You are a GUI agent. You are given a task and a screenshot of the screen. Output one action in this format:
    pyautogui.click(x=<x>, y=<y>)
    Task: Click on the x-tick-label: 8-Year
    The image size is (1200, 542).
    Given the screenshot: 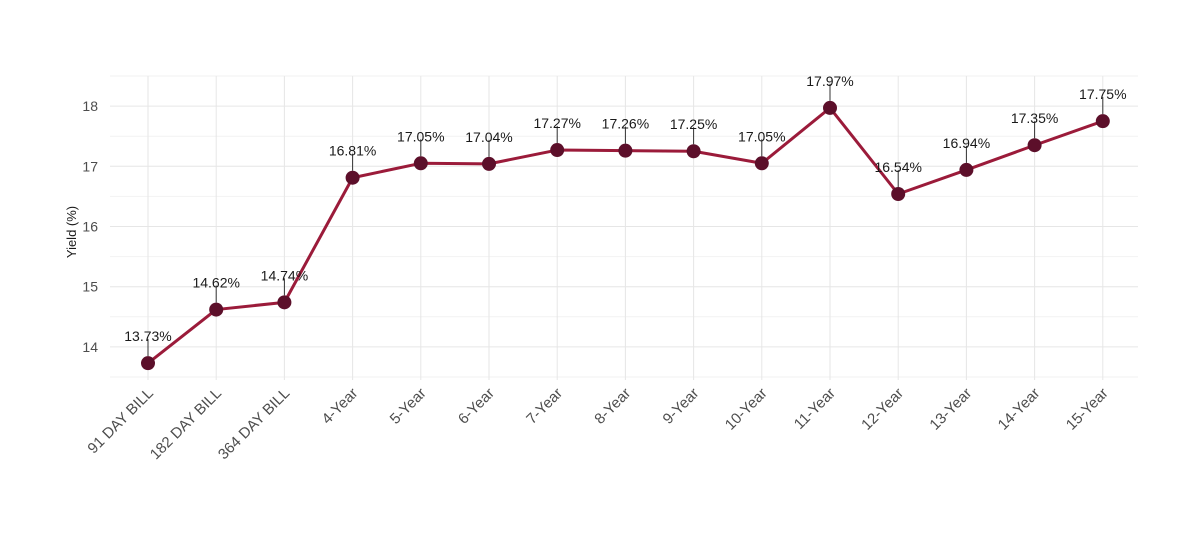 What is the action you would take?
    pyautogui.click(x=612, y=406)
    